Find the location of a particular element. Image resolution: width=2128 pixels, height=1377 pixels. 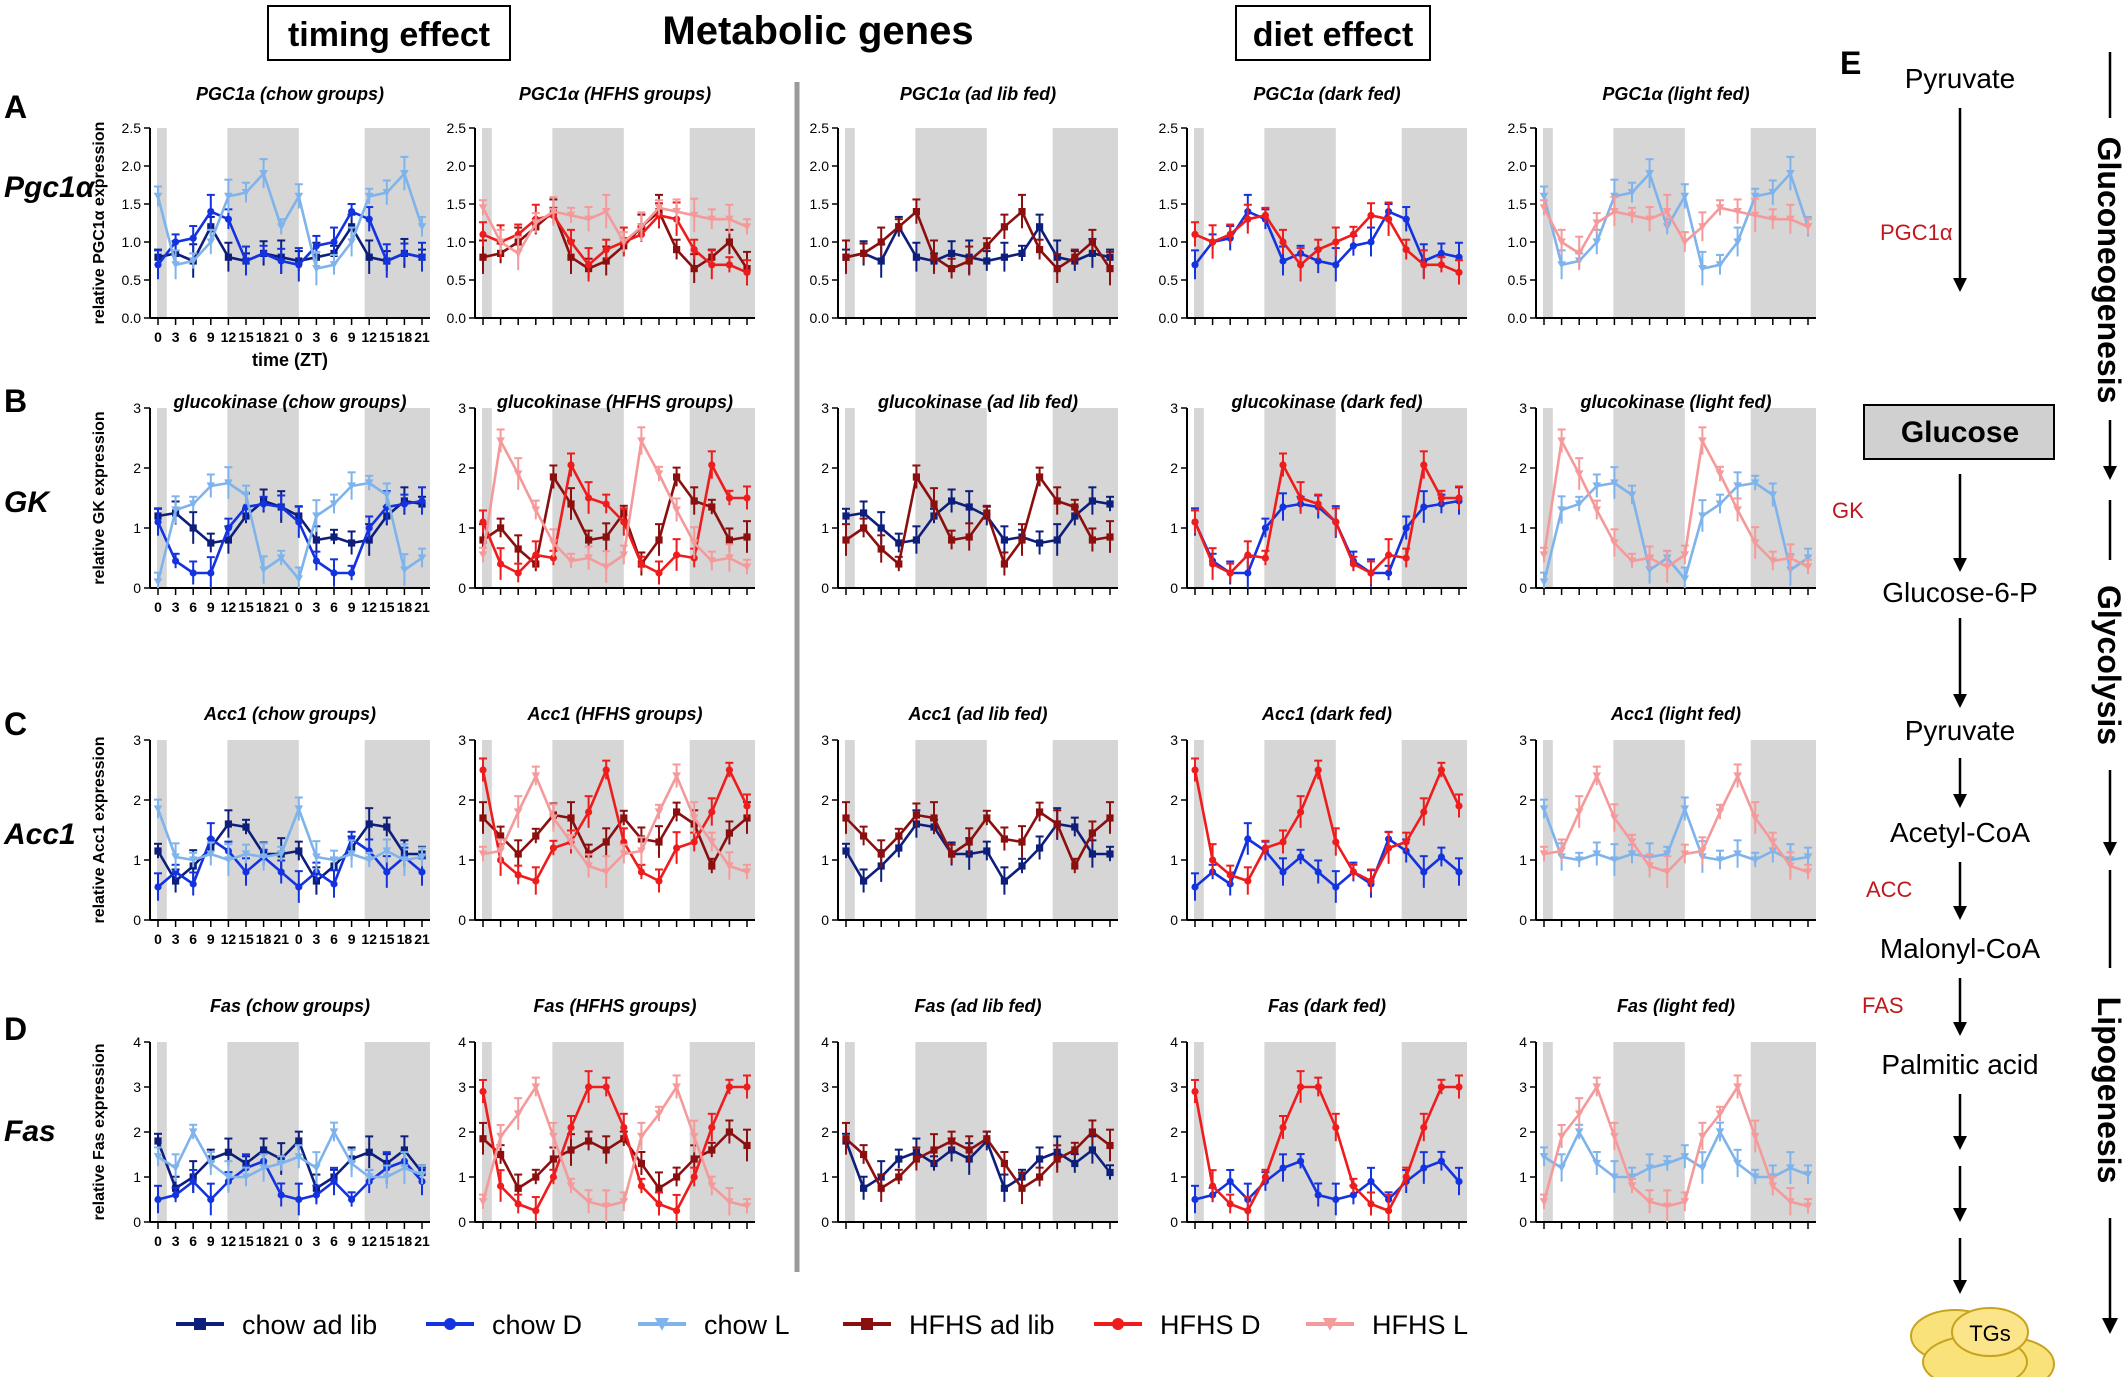

x-tick-label: 6 is located at coordinates (193, 337).